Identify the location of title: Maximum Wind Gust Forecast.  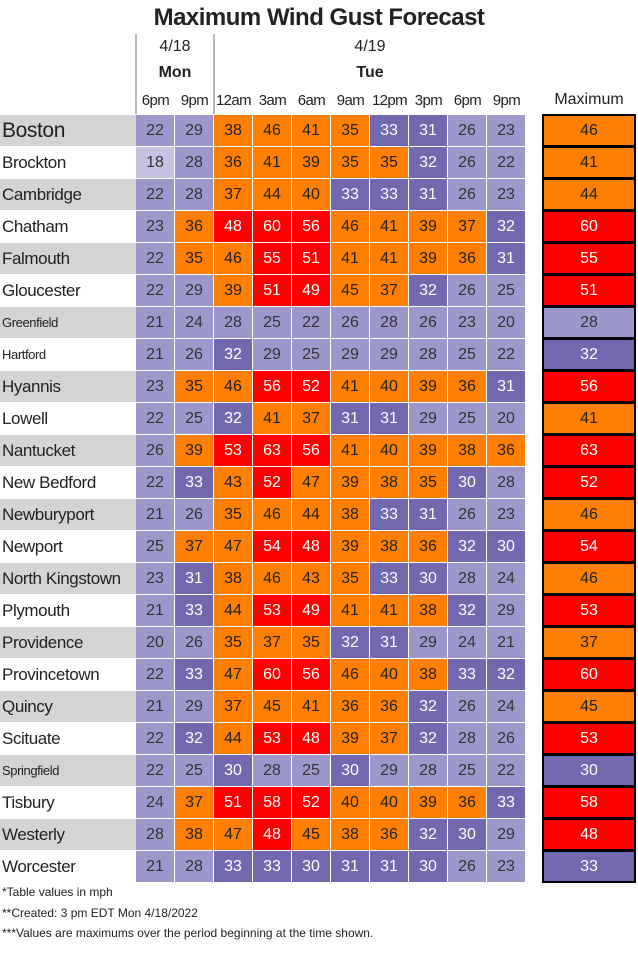
(319, 17).